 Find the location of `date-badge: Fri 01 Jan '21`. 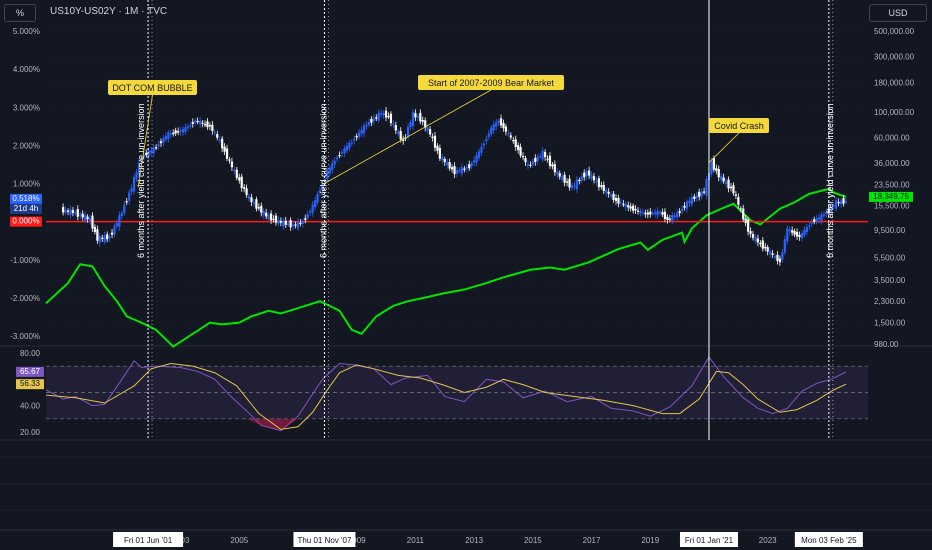

date-badge: Fri 01 Jan '21 is located at coordinates (709, 540).